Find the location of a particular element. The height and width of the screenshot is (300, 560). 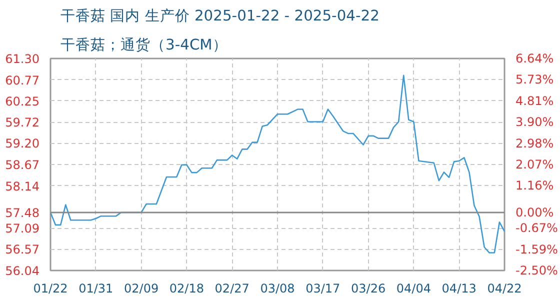

y2-tick-label: 4.81% is located at coordinates (535, 101).